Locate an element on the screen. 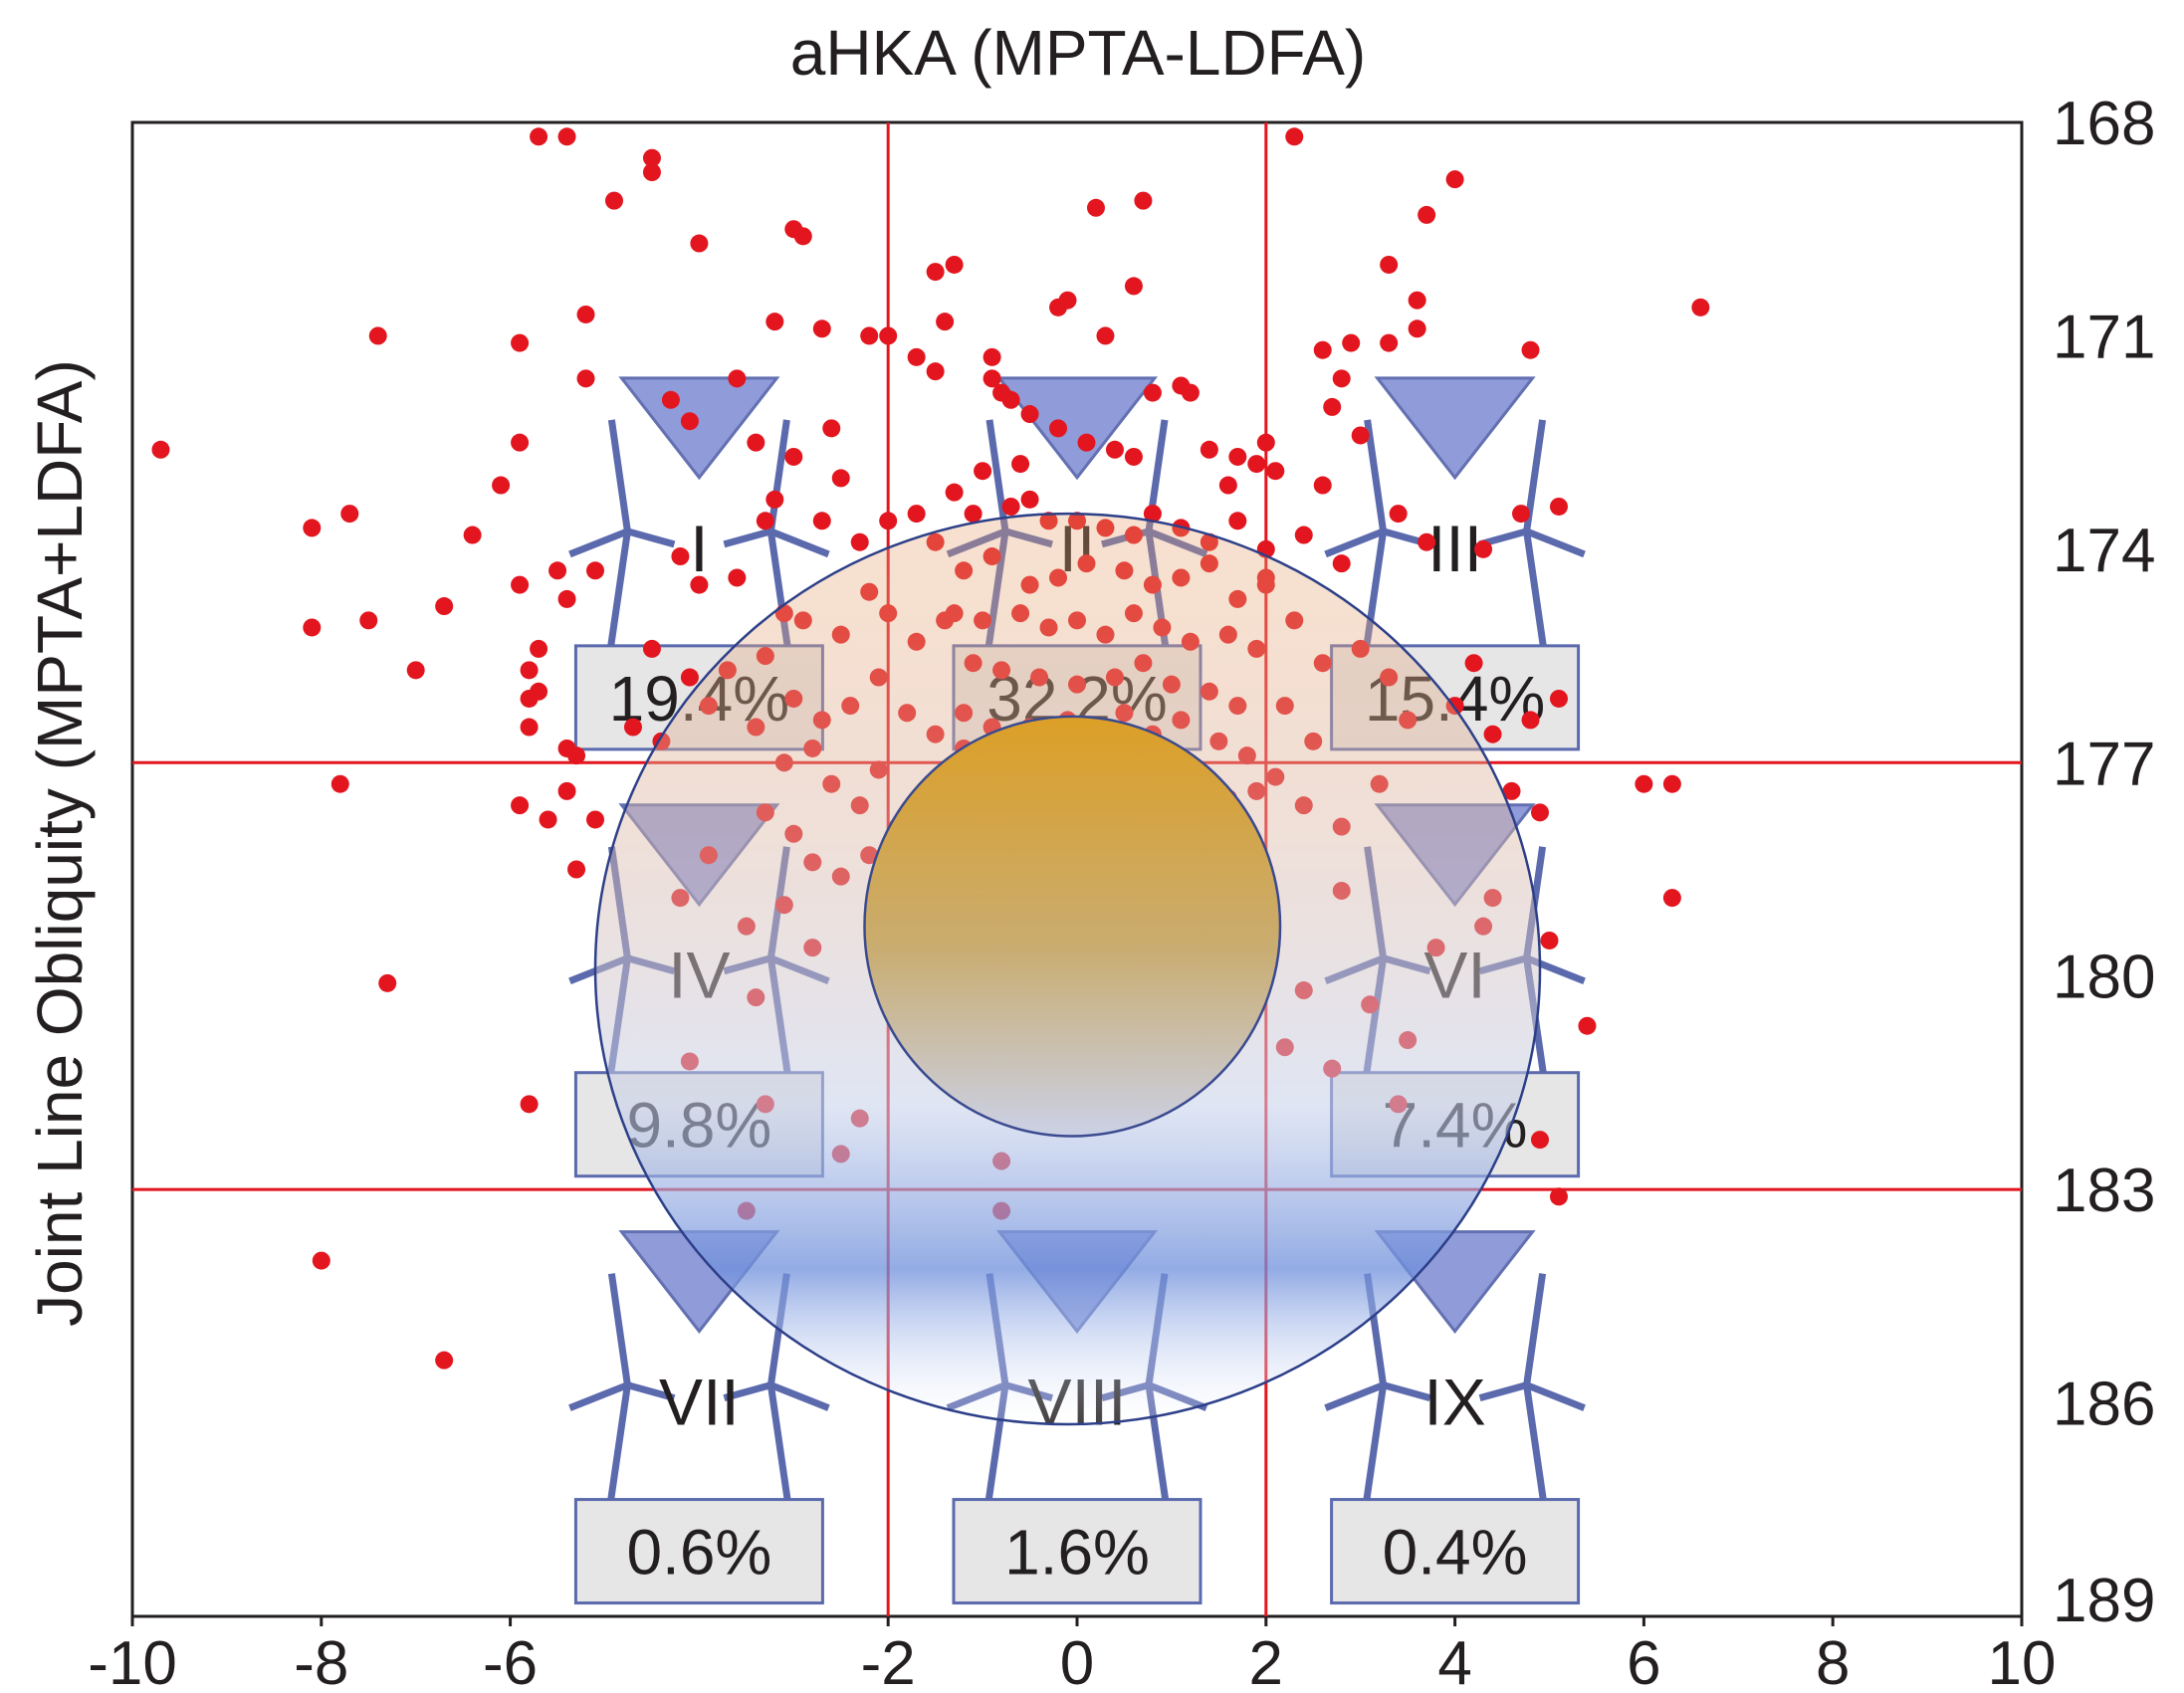 The width and height of the screenshot is (2184, 1693). inner-circle is located at coordinates (1072, 926).